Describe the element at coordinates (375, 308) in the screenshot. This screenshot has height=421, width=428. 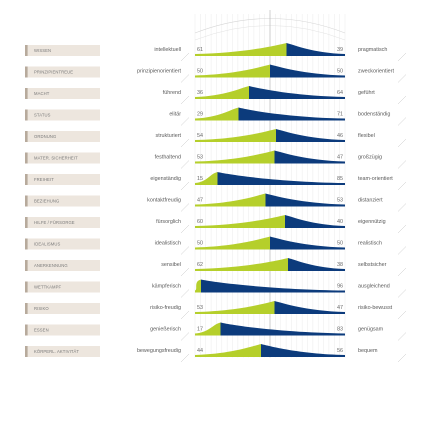
I see `right-trait-label: risiko-bewusst` at that location.